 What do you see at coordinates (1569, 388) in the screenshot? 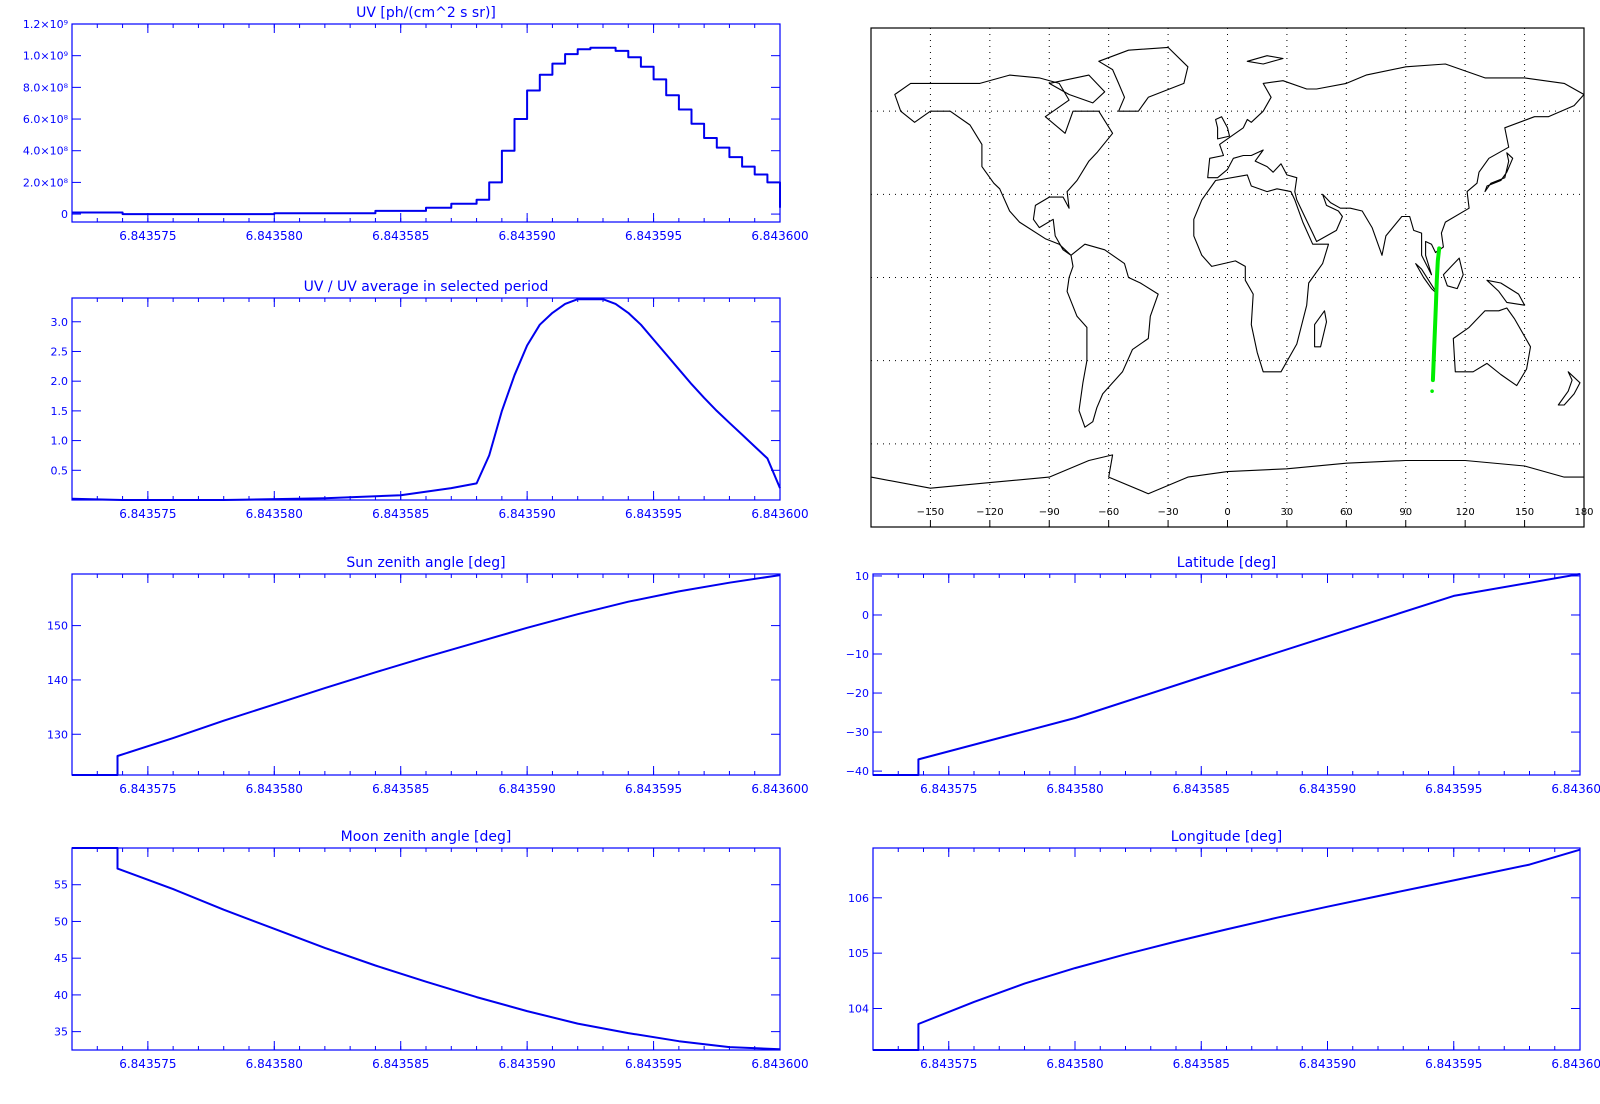
I see `coastline-new-zealand` at bounding box center [1569, 388].